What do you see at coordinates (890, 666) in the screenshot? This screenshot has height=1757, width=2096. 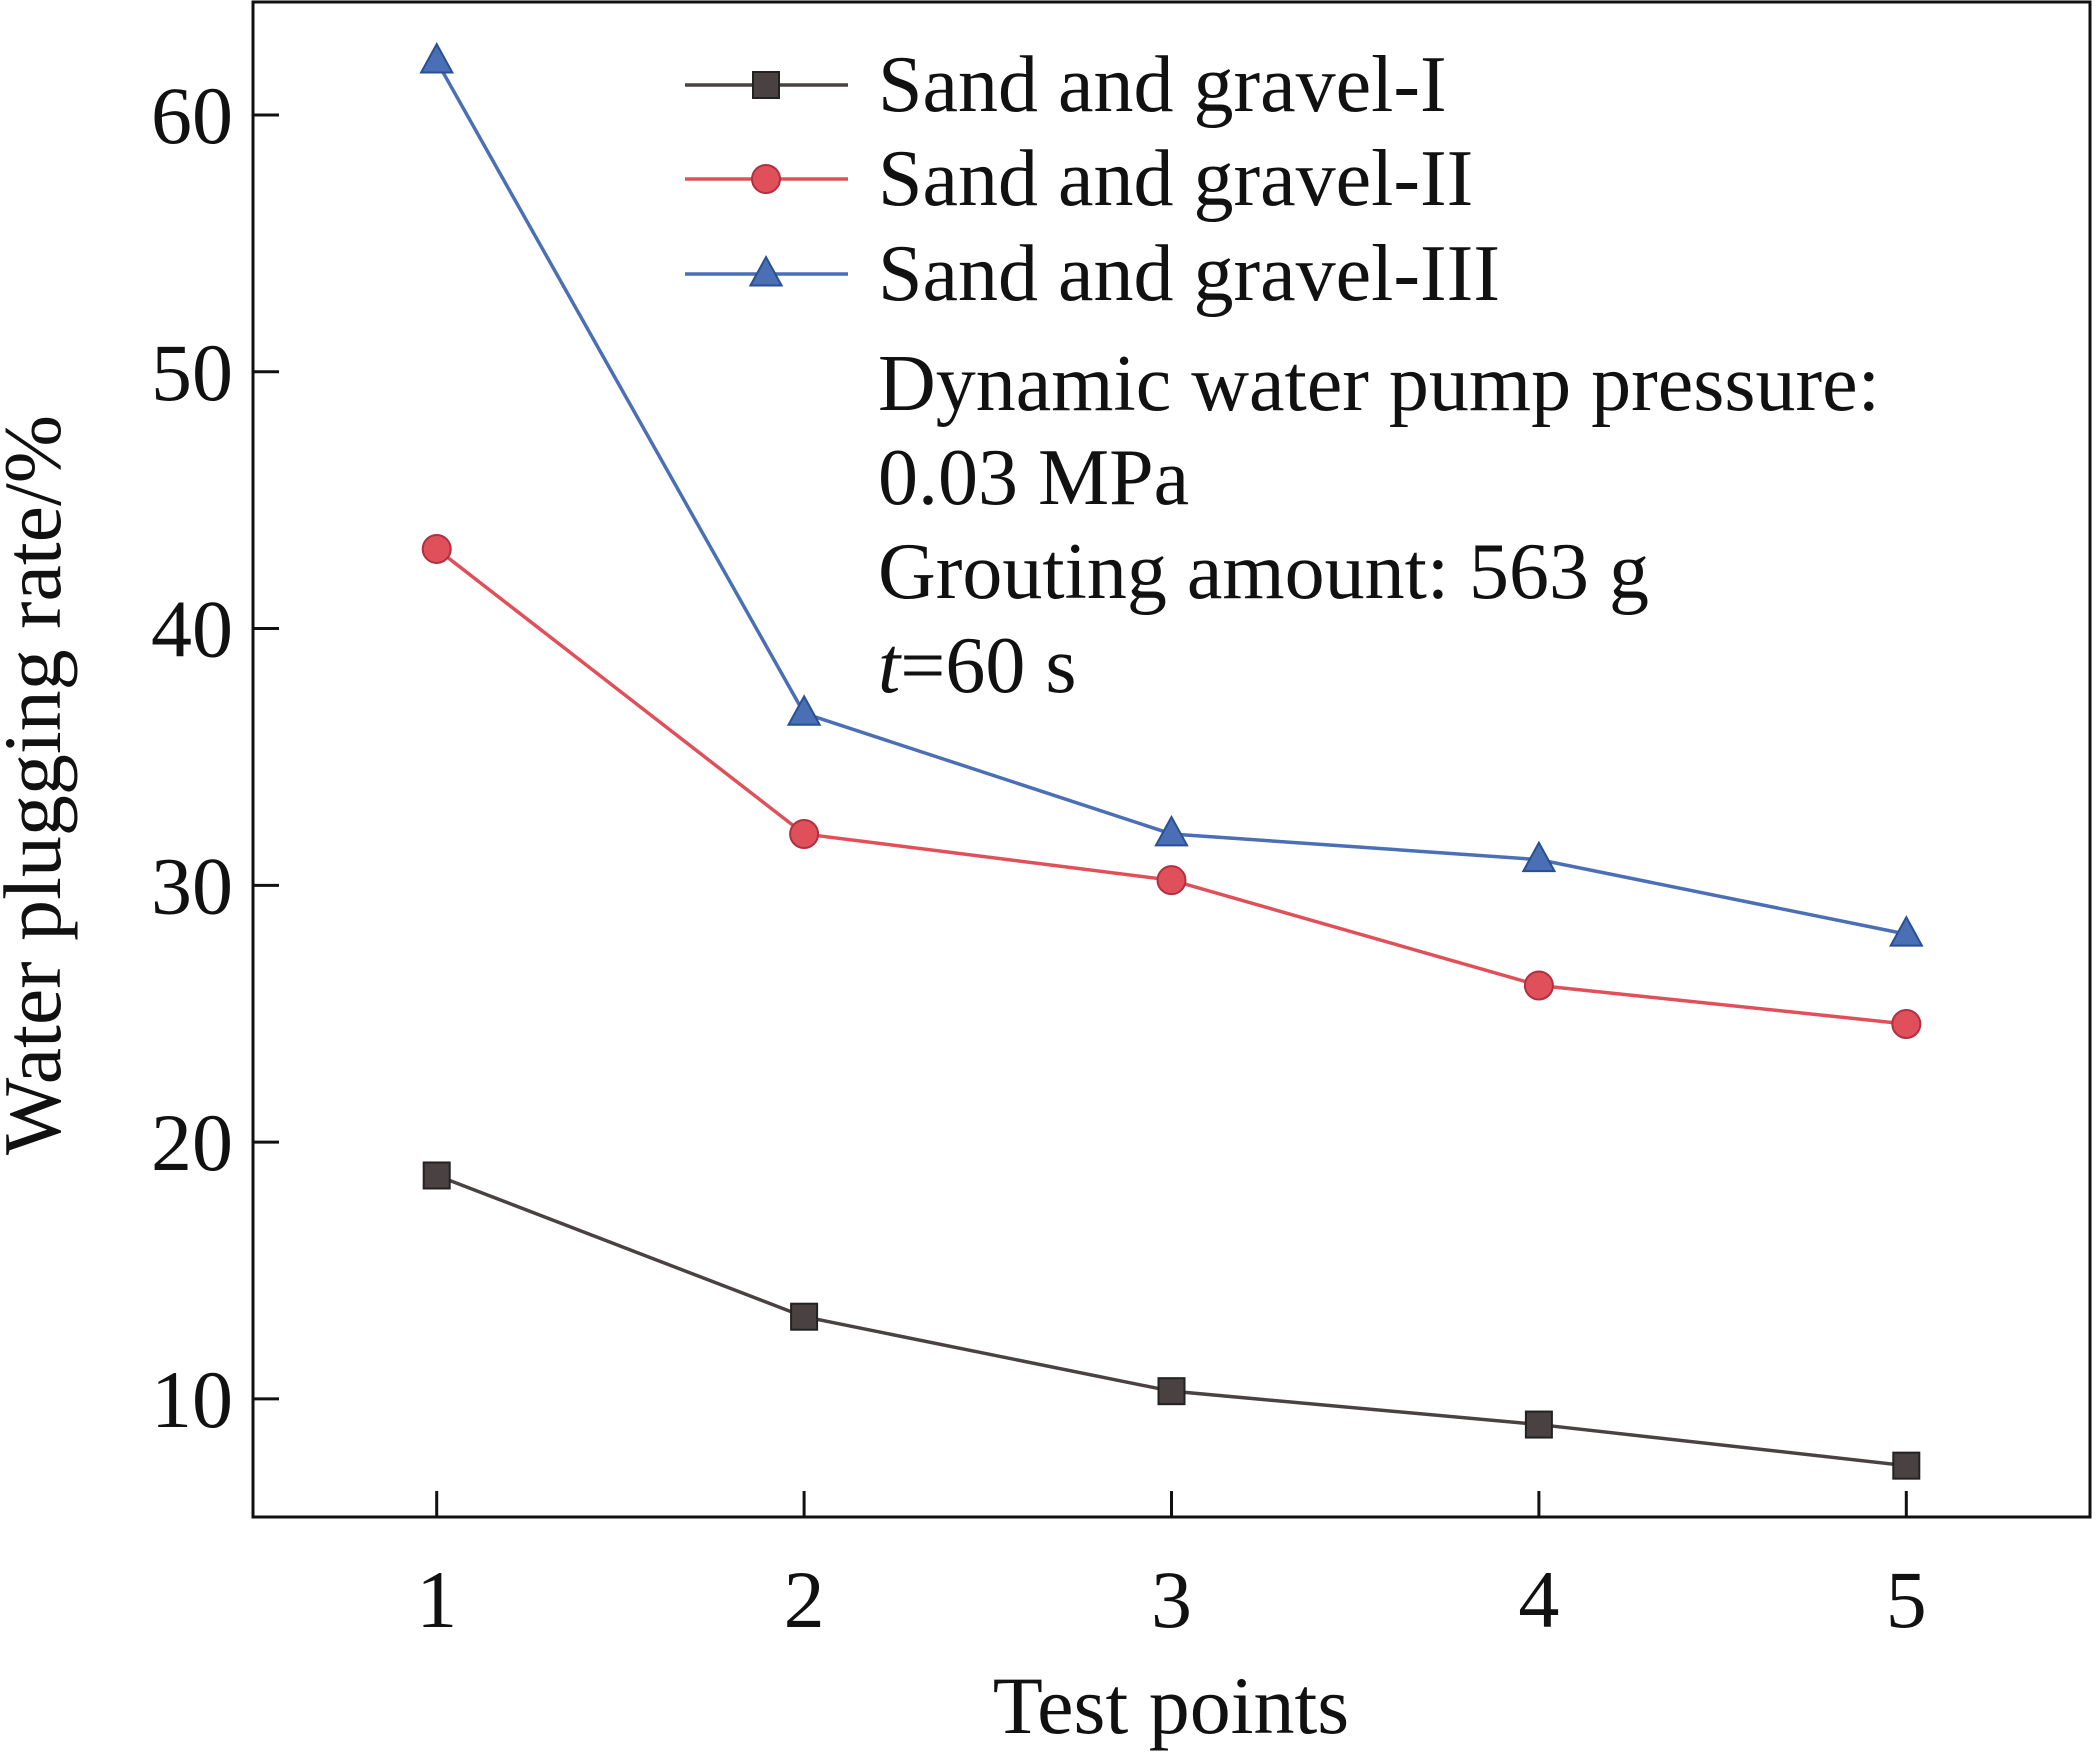 I see `annotation-time-variable: t` at bounding box center [890, 666].